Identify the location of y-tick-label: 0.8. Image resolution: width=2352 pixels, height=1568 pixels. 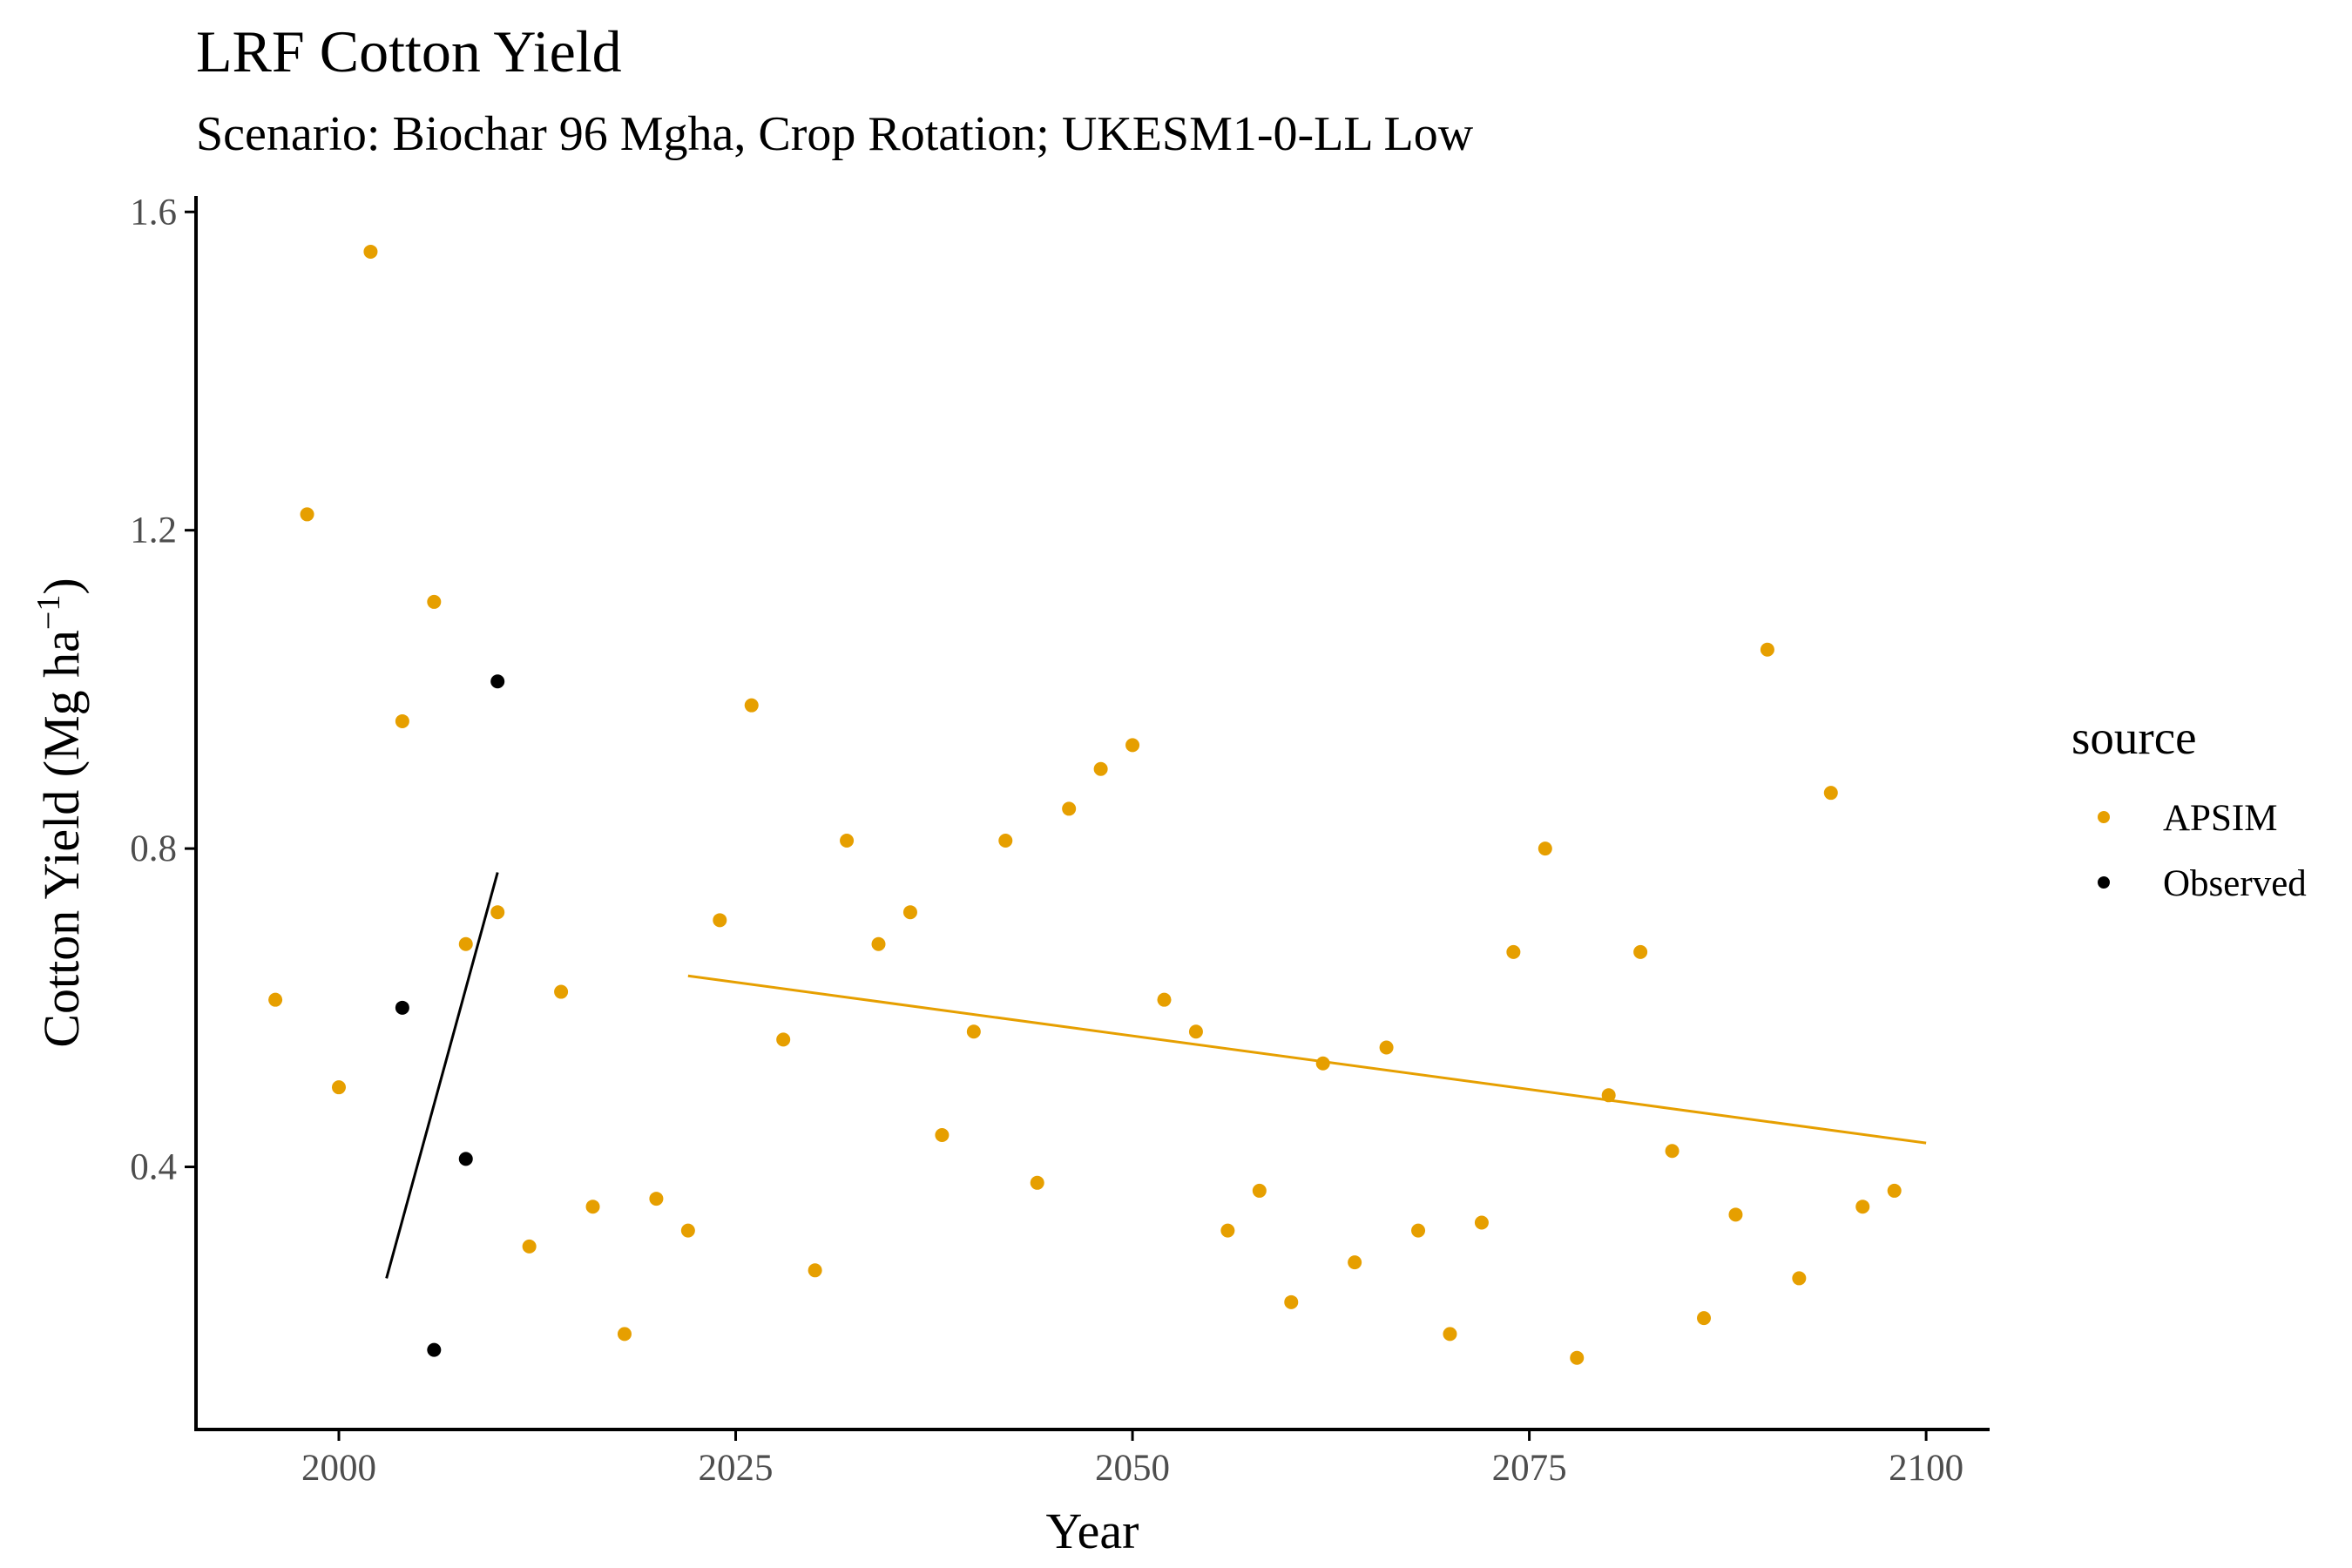
(153, 849).